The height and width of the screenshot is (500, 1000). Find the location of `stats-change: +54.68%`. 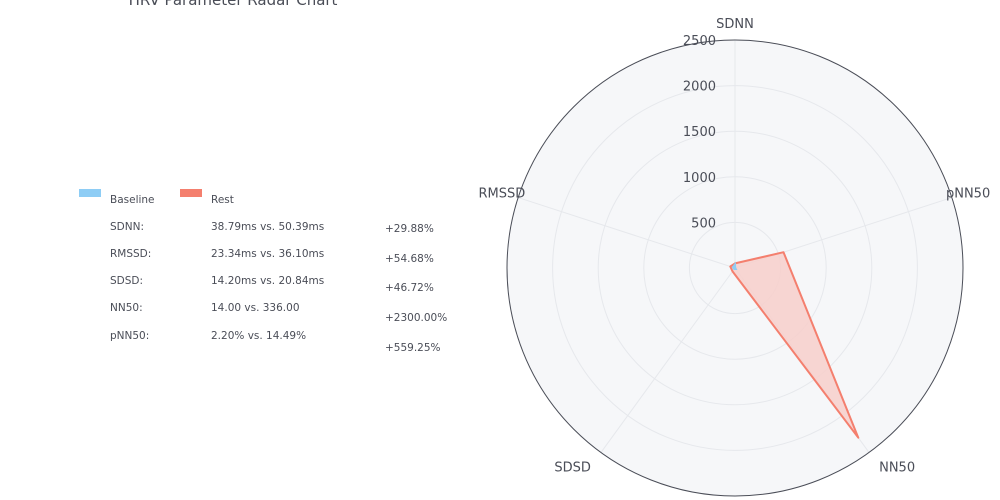

stats-change: +54.68% is located at coordinates (409, 259).